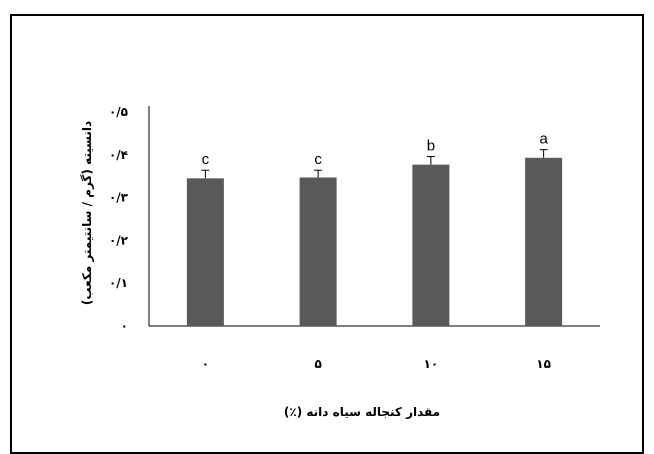 This screenshot has height=454, width=654. What do you see at coordinates (431, 146) in the screenshot?
I see `significance-letter: b` at bounding box center [431, 146].